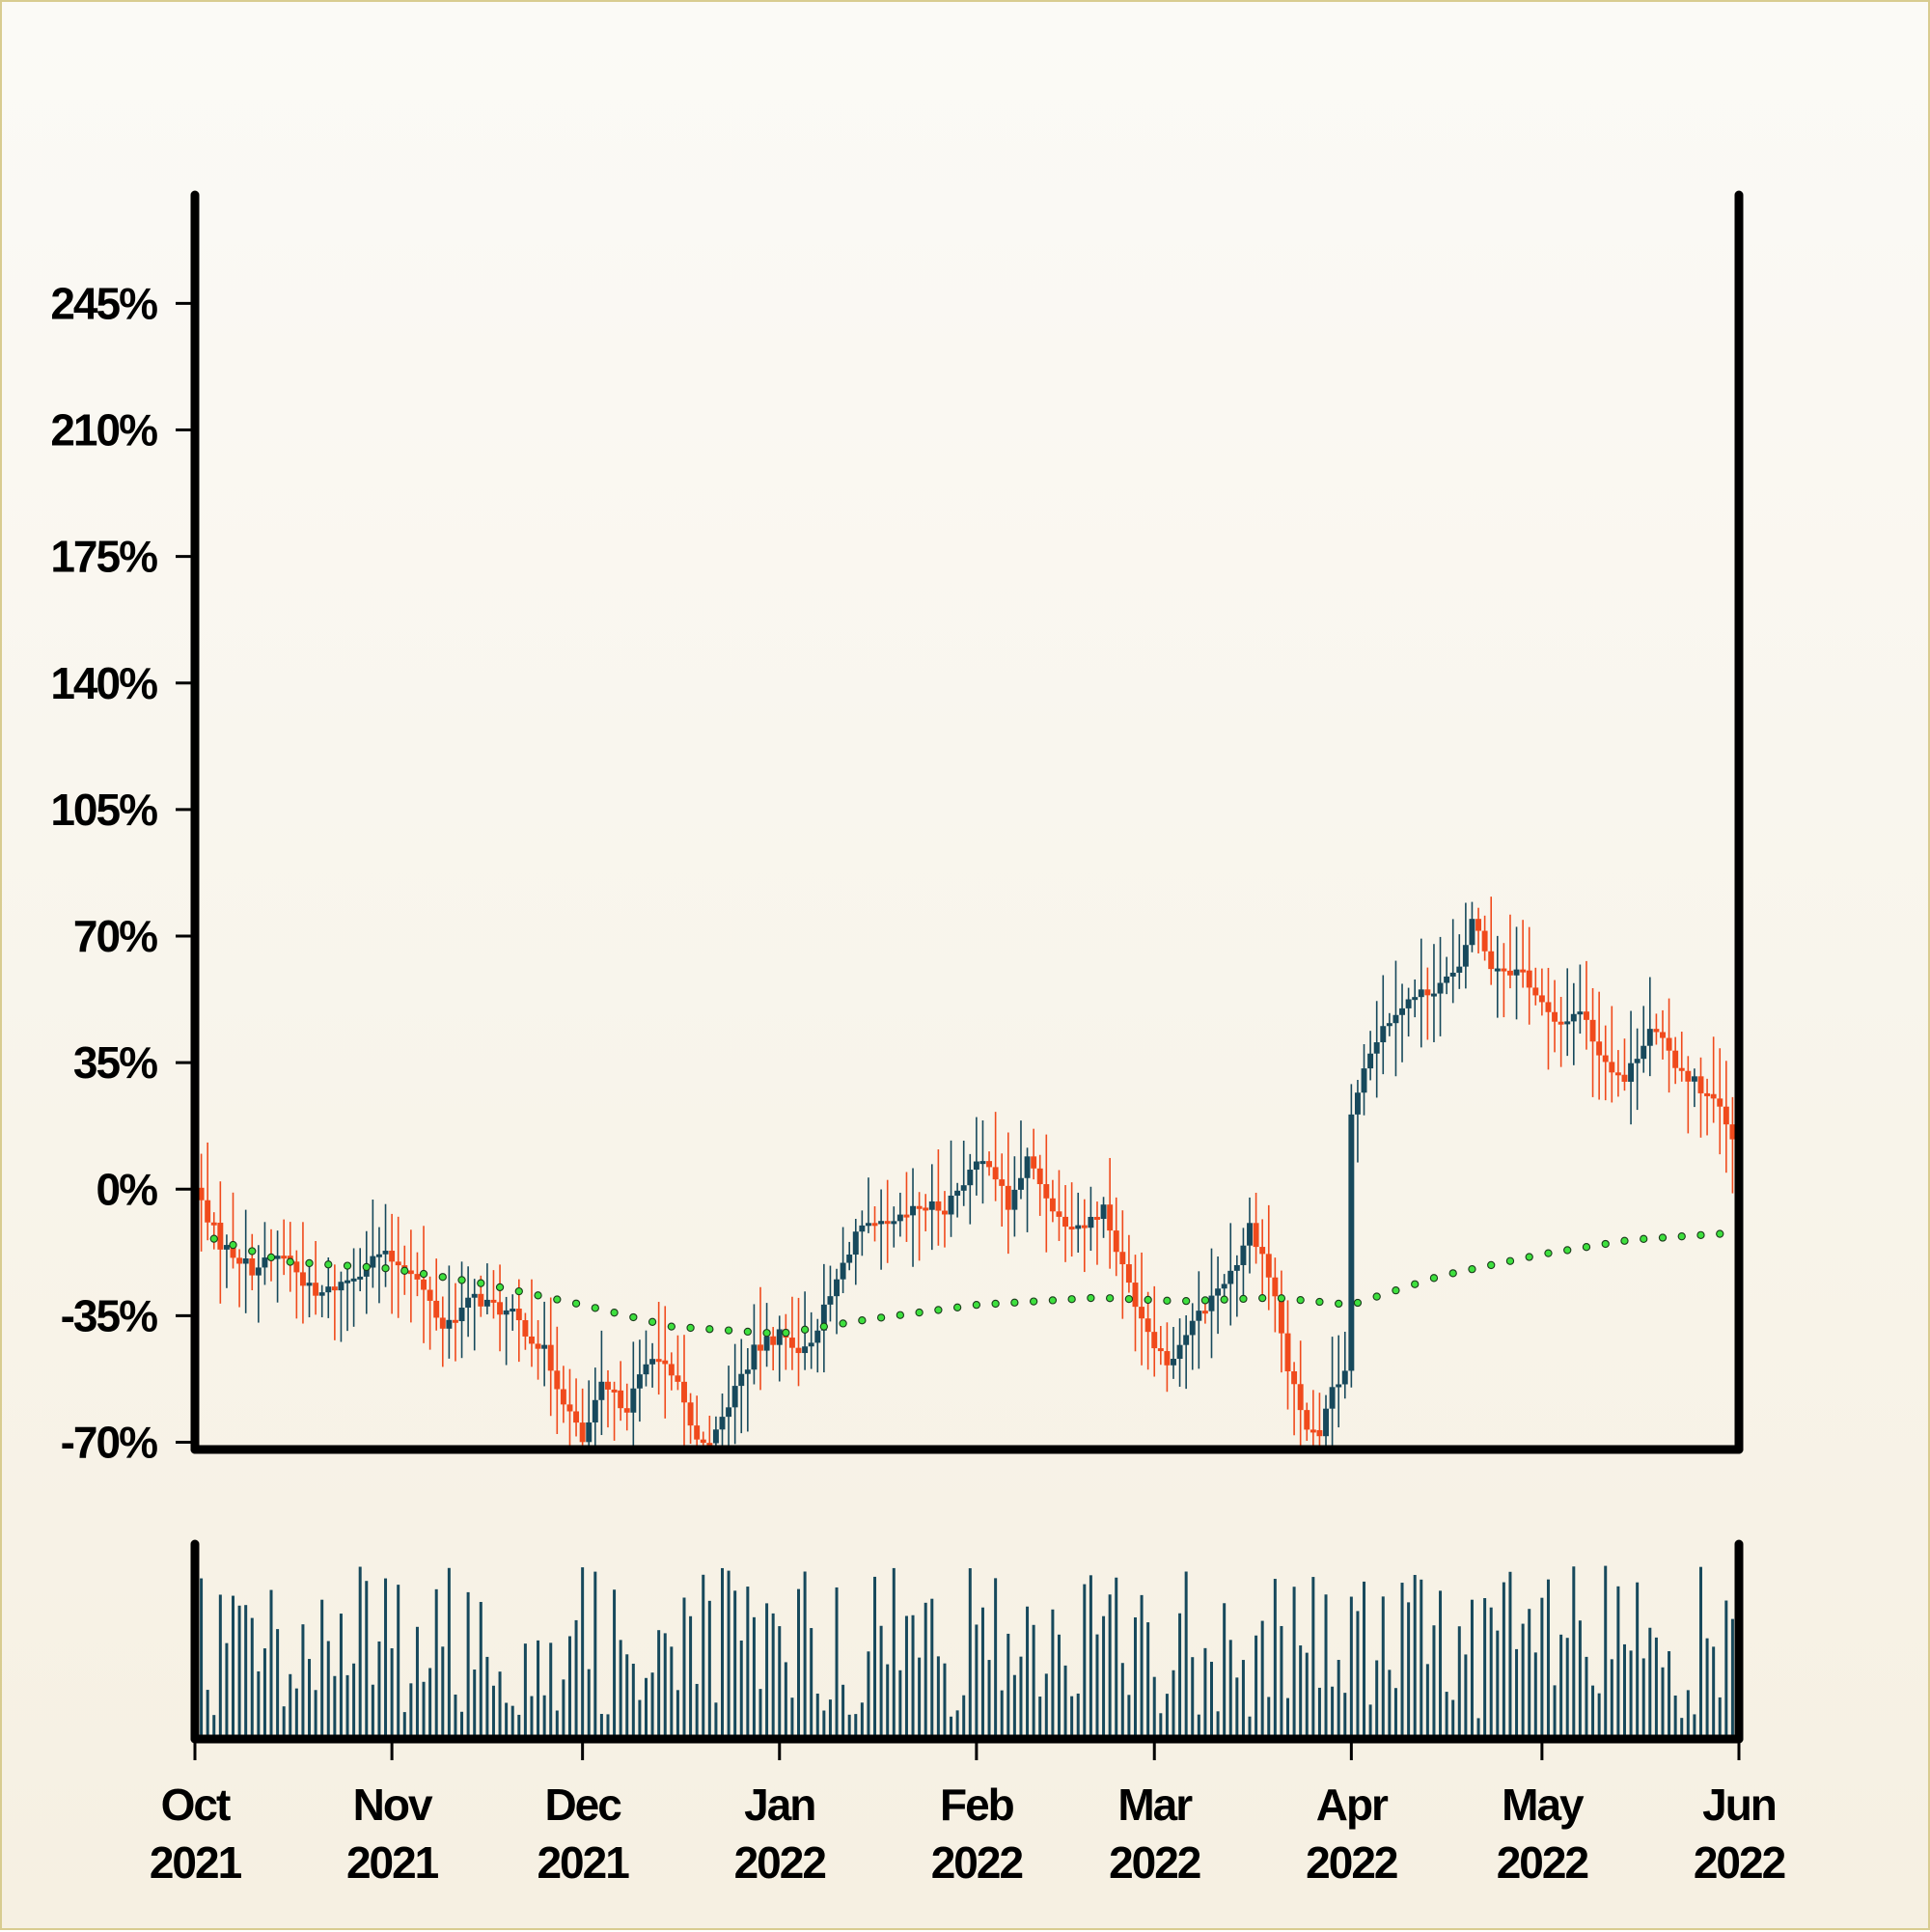 The width and height of the screenshot is (1930, 1932). What do you see at coordinates (103, 430) in the screenshot?
I see `y-tick-label: 210%` at bounding box center [103, 430].